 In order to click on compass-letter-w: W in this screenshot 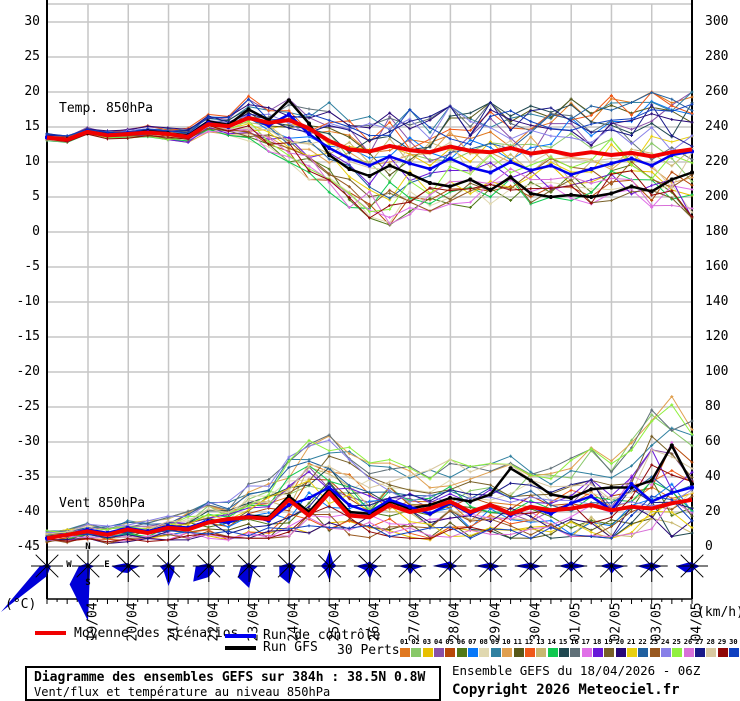, I will do `click(69, 565)`.